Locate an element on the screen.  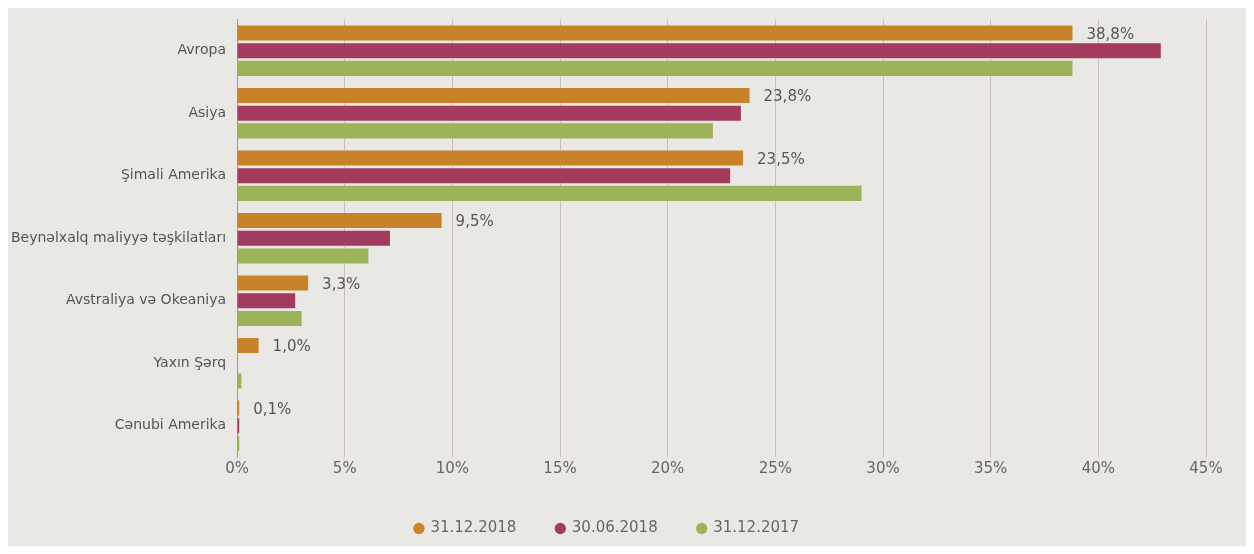
x-tick-label: 5% is located at coordinates (344, 467).